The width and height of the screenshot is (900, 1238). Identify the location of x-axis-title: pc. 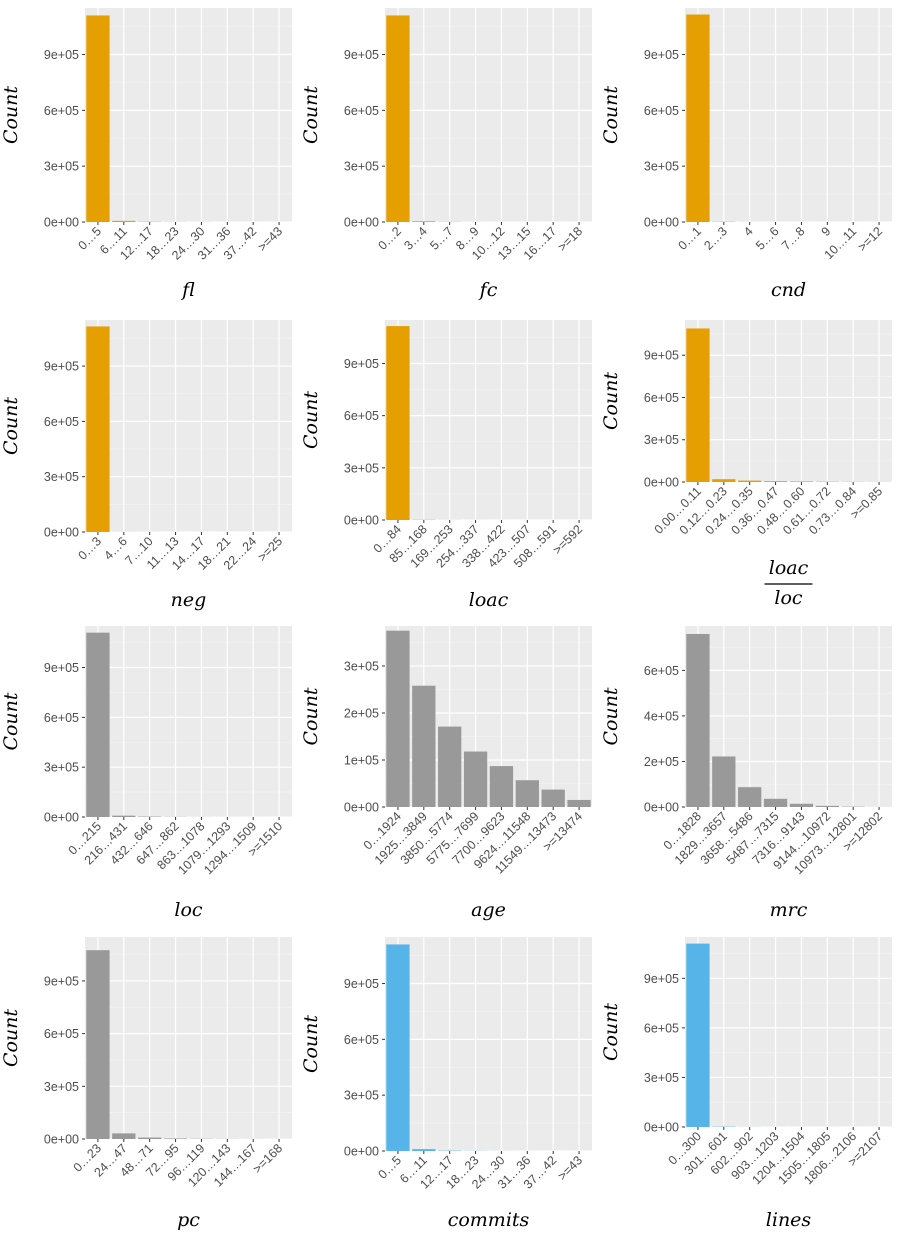
(188, 1220).